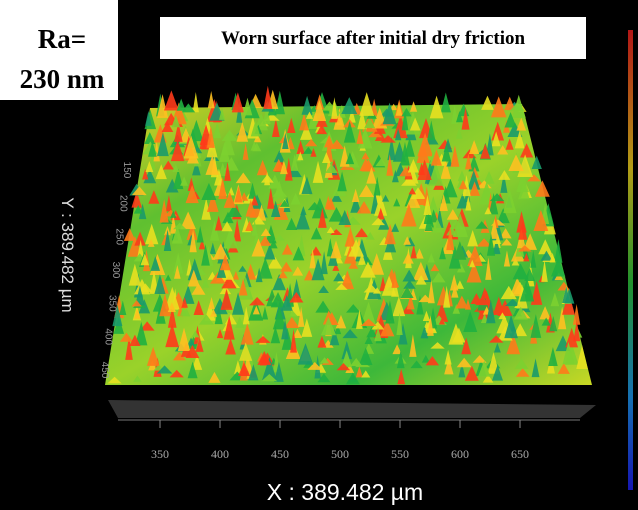 Image resolution: width=638 pixels, height=510 pixels. What do you see at coordinates (62, 39) in the screenshot?
I see `annotation-line: Ra=` at bounding box center [62, 39].